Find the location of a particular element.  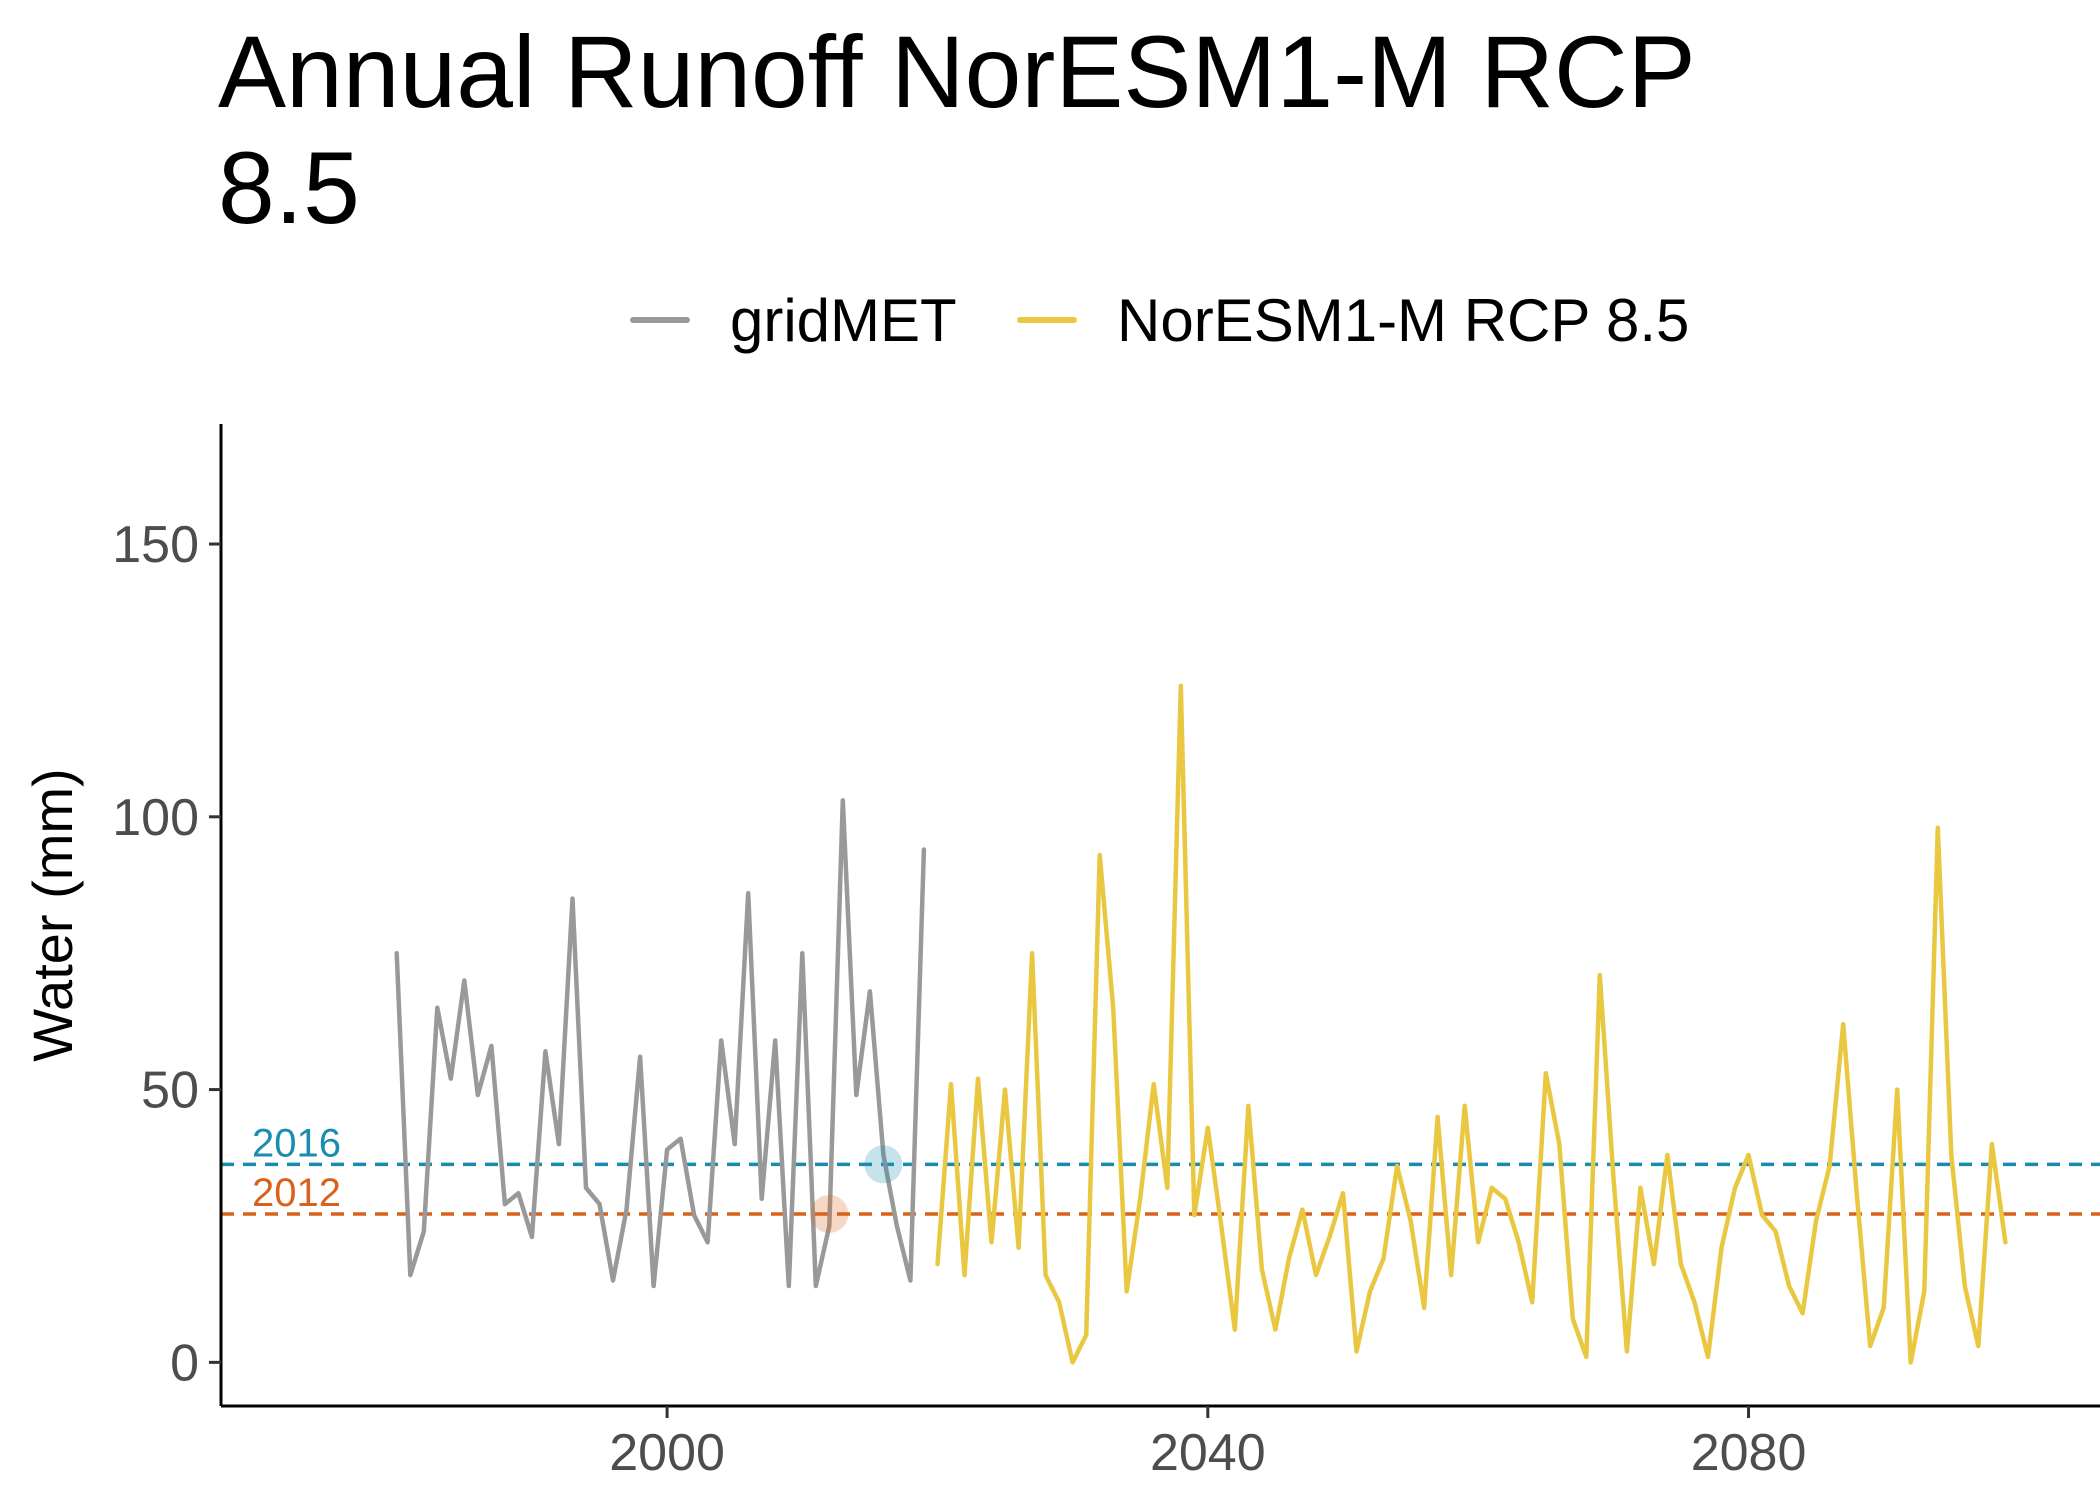

legend-label-noresm: NorESM1-M RCP 8.5 is located at coordinates (1403, 320).